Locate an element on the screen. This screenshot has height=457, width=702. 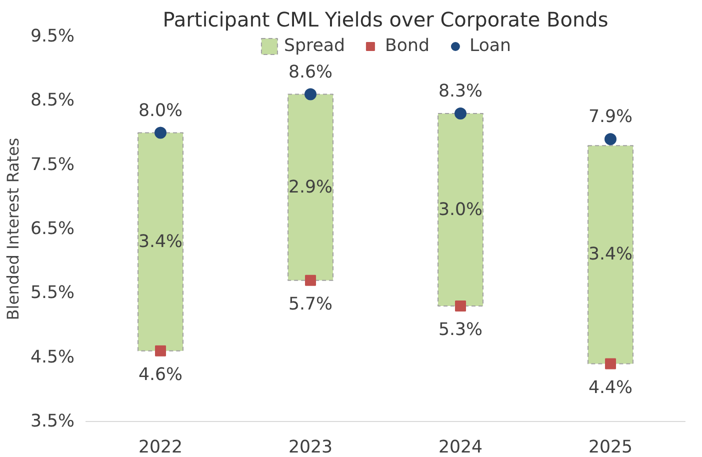
data-label: 7.9% is located at coordinates (610, 117).